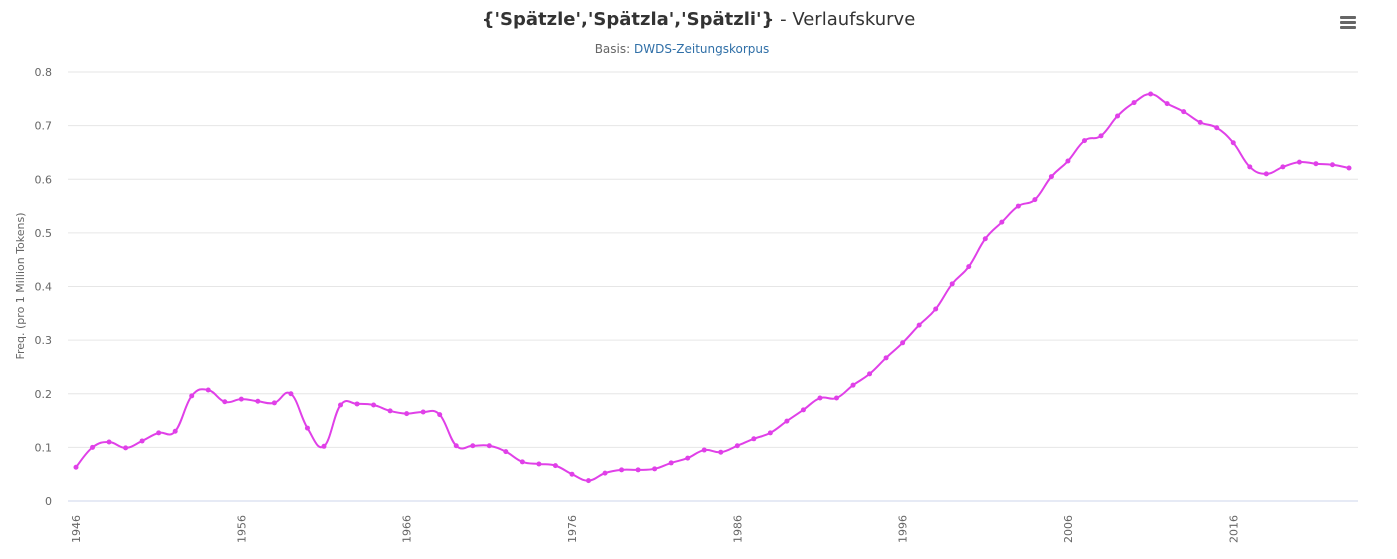 The image size is (1397, 559). I want to click on x-tick-label: 1956, so click(241, 529).